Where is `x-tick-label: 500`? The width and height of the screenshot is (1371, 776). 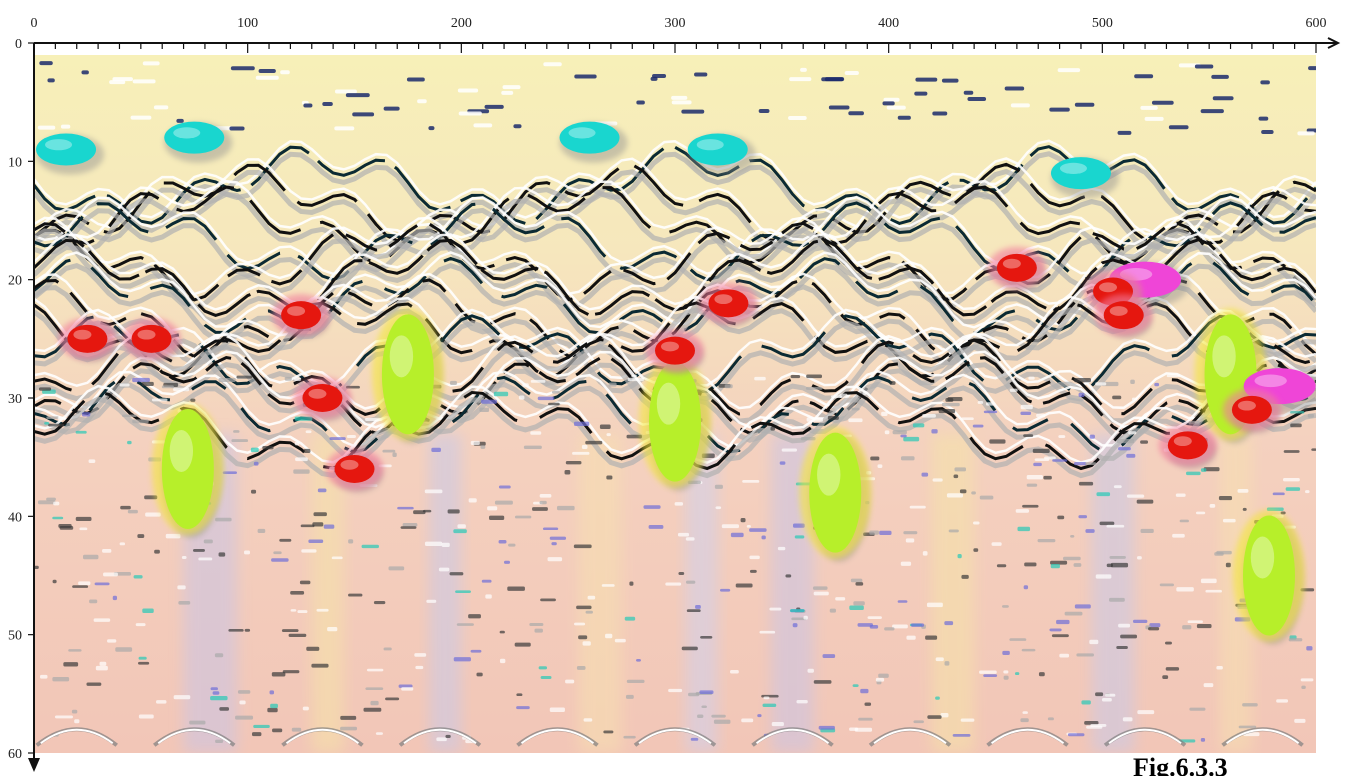
x-tick-label: 500 is located at coordinates (1102, 23).